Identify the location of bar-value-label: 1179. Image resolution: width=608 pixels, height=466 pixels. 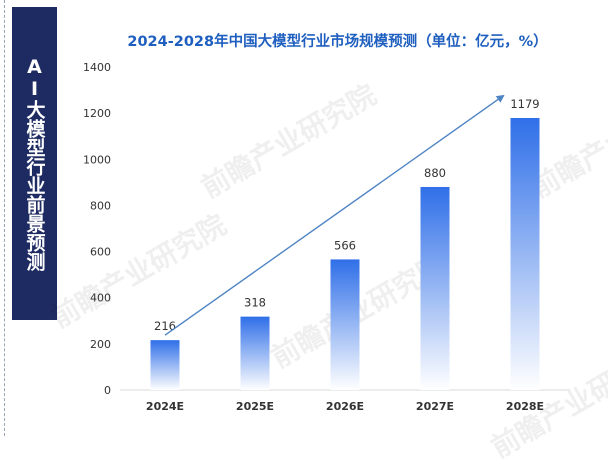
(524, 104).